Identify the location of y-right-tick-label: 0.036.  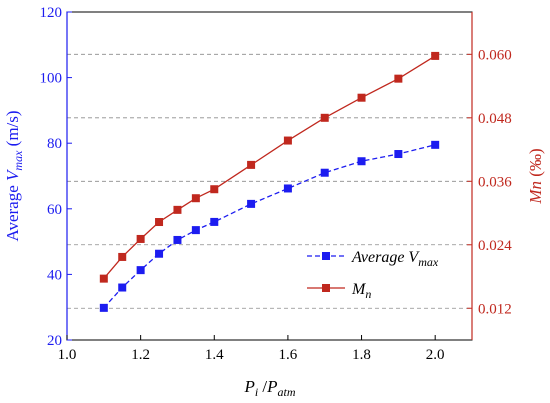
(495, 182).